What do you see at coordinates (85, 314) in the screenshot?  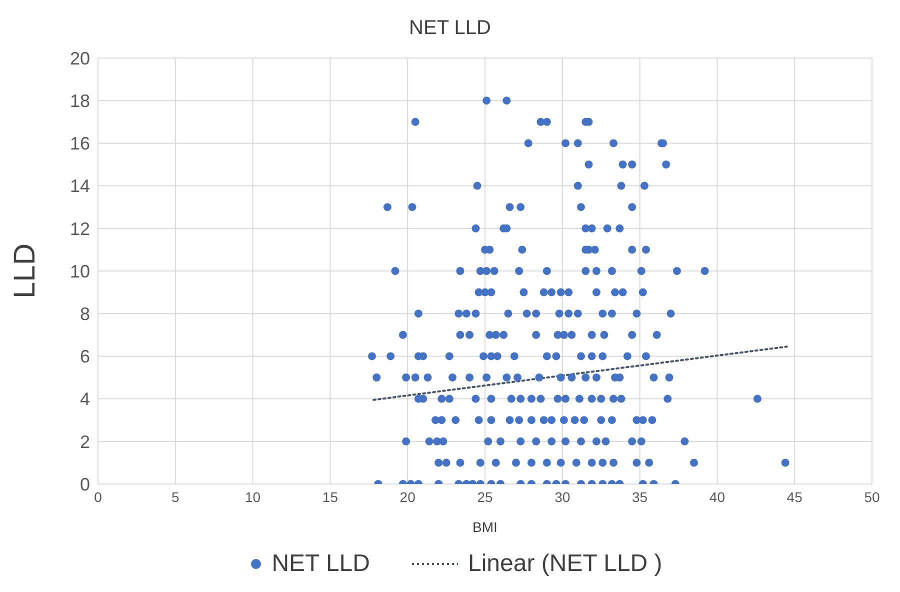 I see `y-tick-label: 8` at bounding box center [85, 314].